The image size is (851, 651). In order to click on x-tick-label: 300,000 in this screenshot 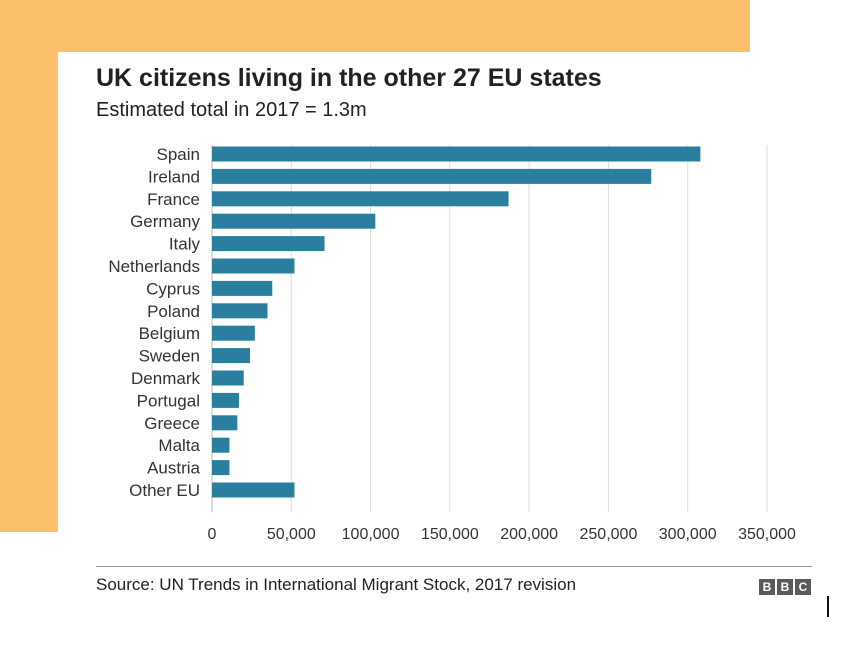, I will do `click(688, 534)`.